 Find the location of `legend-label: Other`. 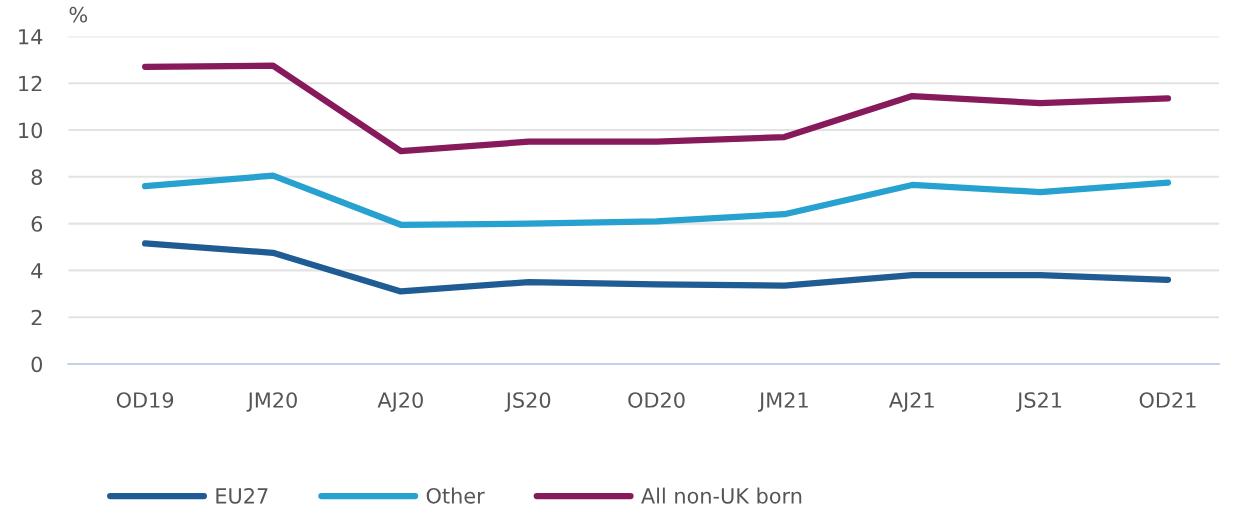

legend-label: Other is located at coordinates (455, 495).